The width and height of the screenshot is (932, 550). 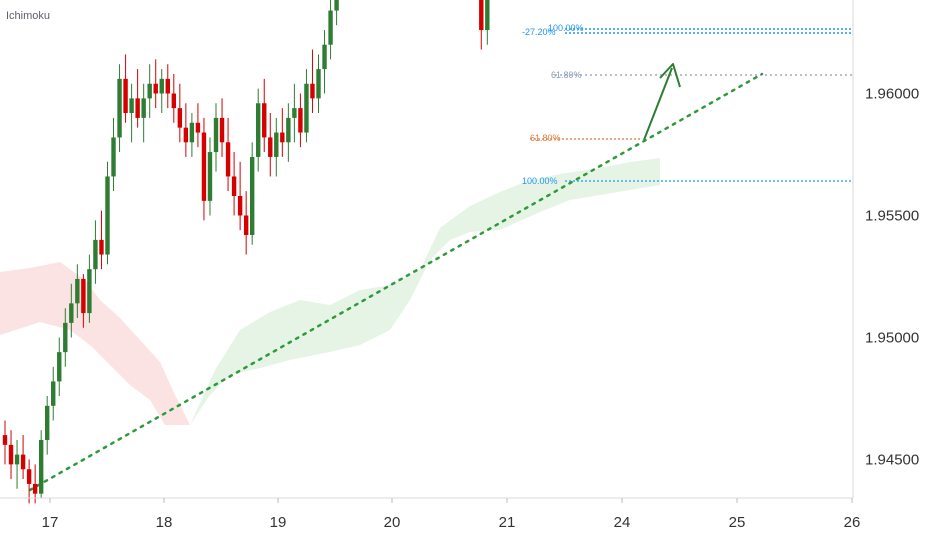 What do you see at coordinates (892, 338) in the screenshot?
I see `y-tick-label: 1.95000` at bounding box center [892, 338].